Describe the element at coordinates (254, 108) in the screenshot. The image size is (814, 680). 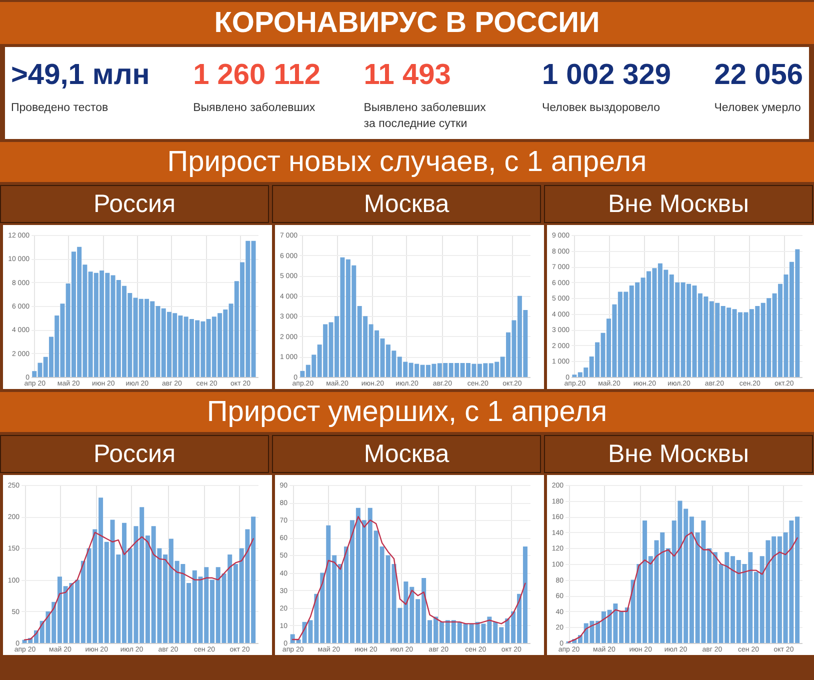
I see `text: Выявлено заболевших` at that location.